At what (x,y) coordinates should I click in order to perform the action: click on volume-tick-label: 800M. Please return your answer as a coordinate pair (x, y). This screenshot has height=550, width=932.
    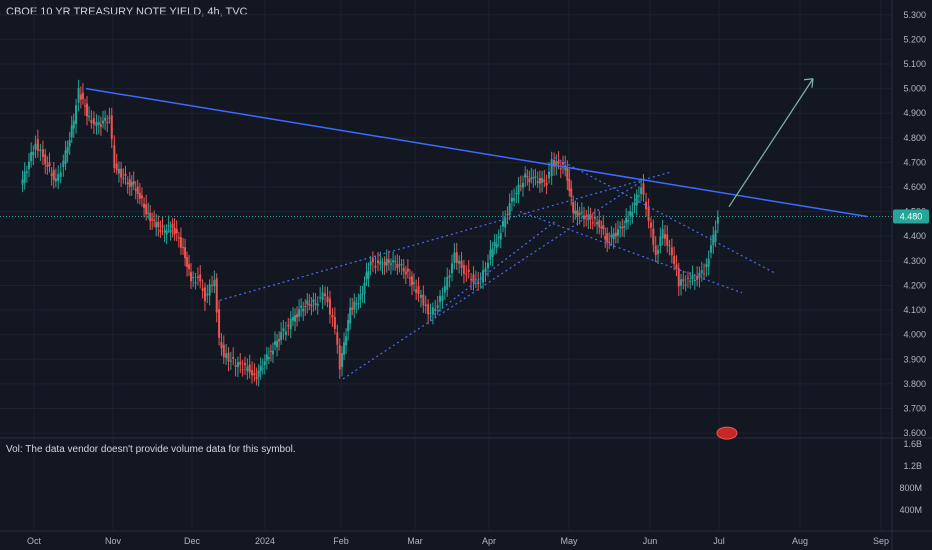
    Looking at the image, I should click on (910, 488).